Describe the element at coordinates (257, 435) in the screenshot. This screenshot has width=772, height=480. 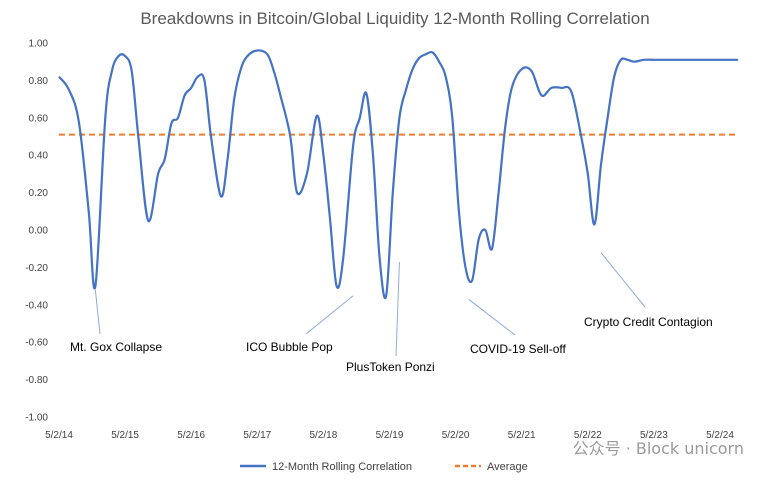
I see `x-tick-label: 5/2/17` at that location.